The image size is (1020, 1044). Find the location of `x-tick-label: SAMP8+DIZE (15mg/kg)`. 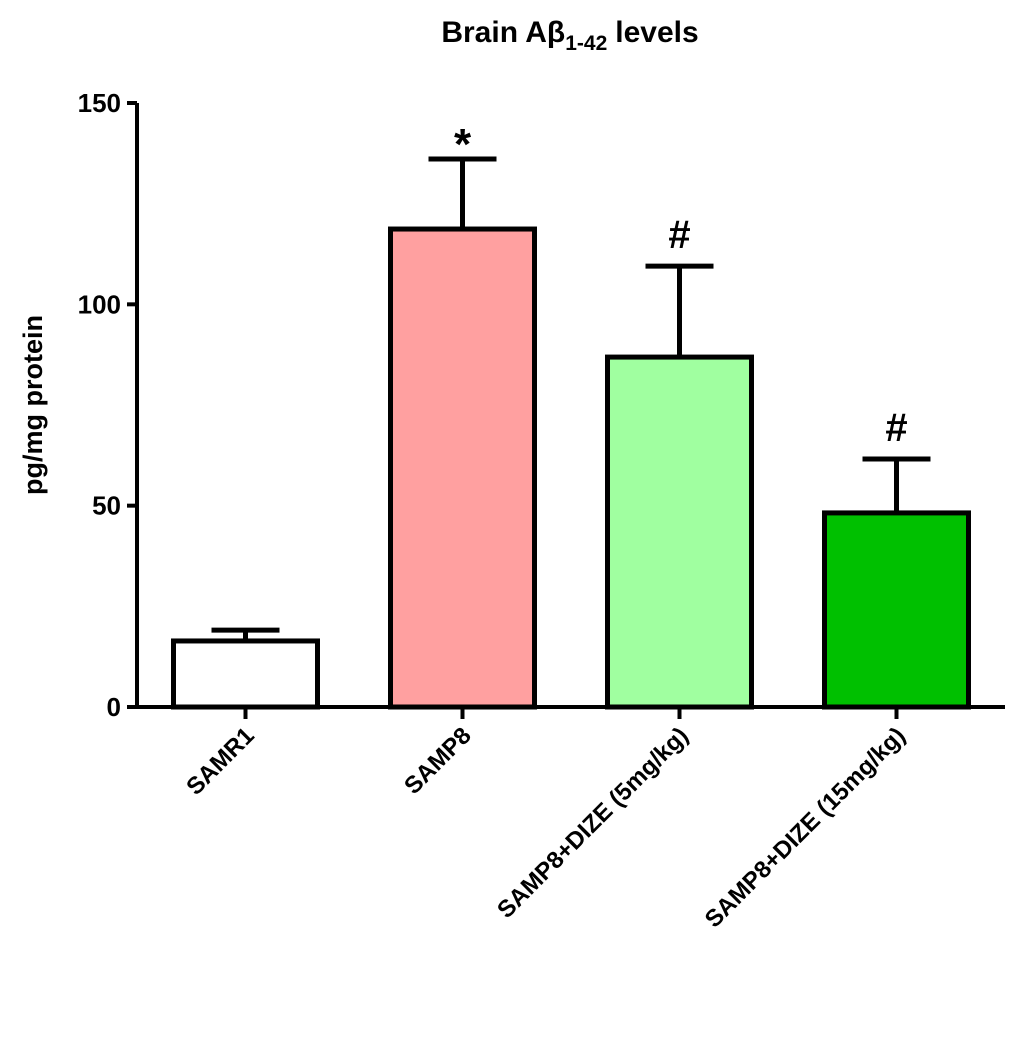

x-tick-label: SAMP8+DIZE (15mg/kg) is located at coordinates (805, 827).